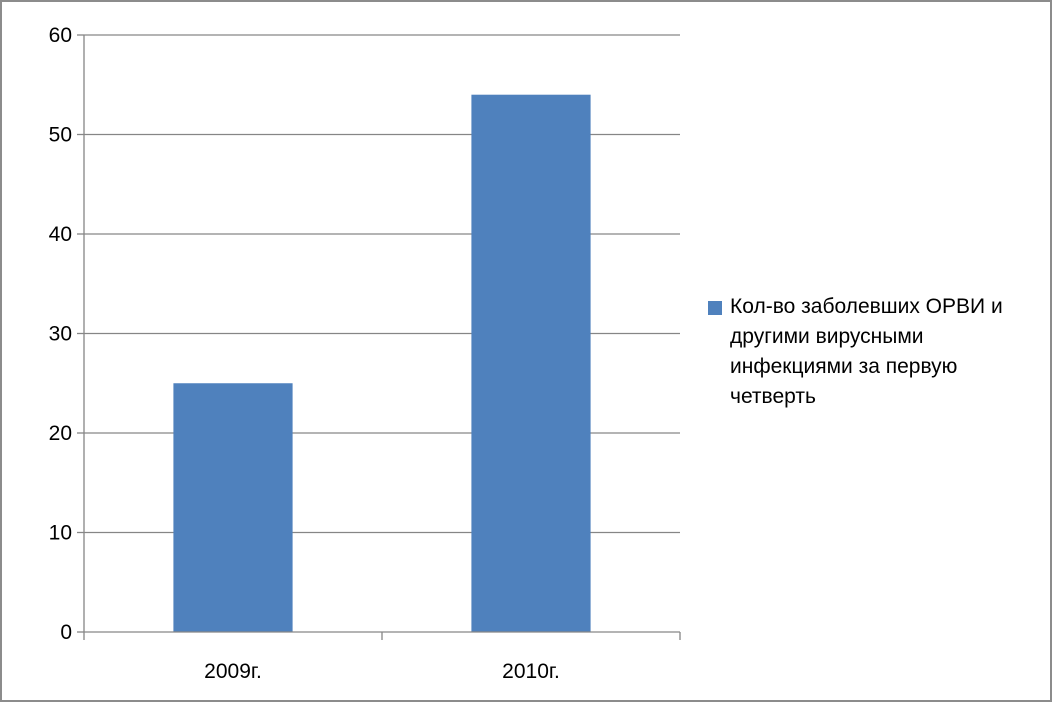 Image resolution: width=1052 pixels, height=704 pixels. I want to click on y-tick-label: 30, so click(60, 334).